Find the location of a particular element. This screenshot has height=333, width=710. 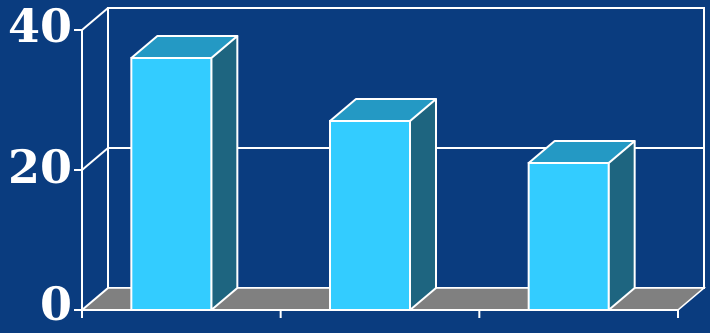

y-tick-labels: 0 20 40 is located at coordinates (40, 165).